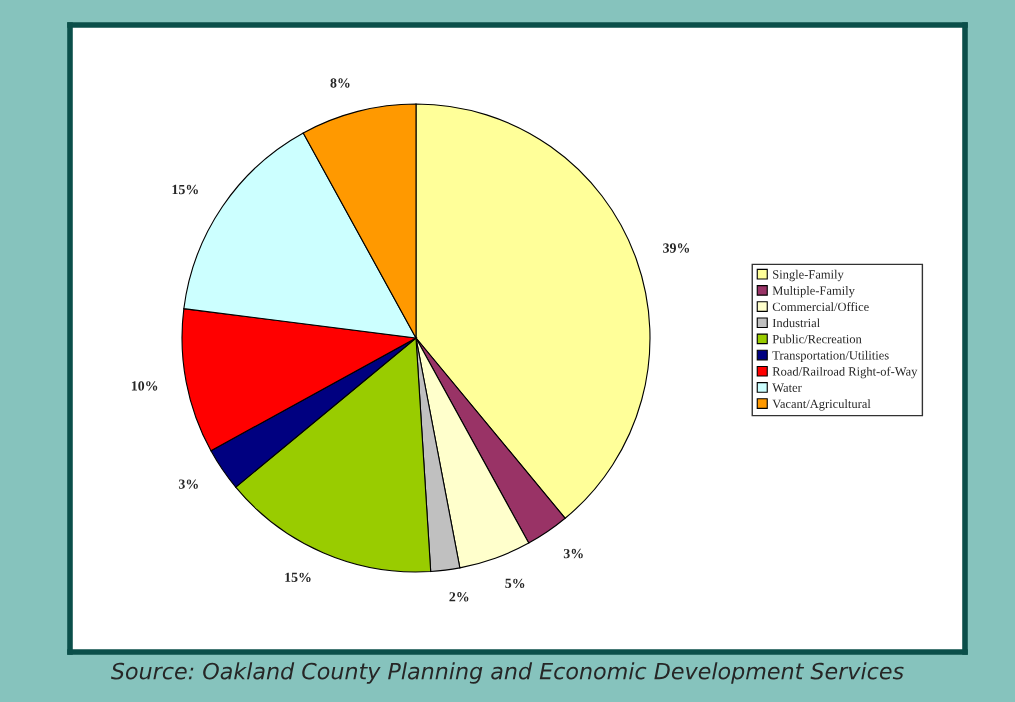 The height and width of the screenshot is (702, 1015). What do you see at coordinates (820, 307) in the screenshot?
I see `legend-label: Commercial/Office` at bounding box center [820, 307].